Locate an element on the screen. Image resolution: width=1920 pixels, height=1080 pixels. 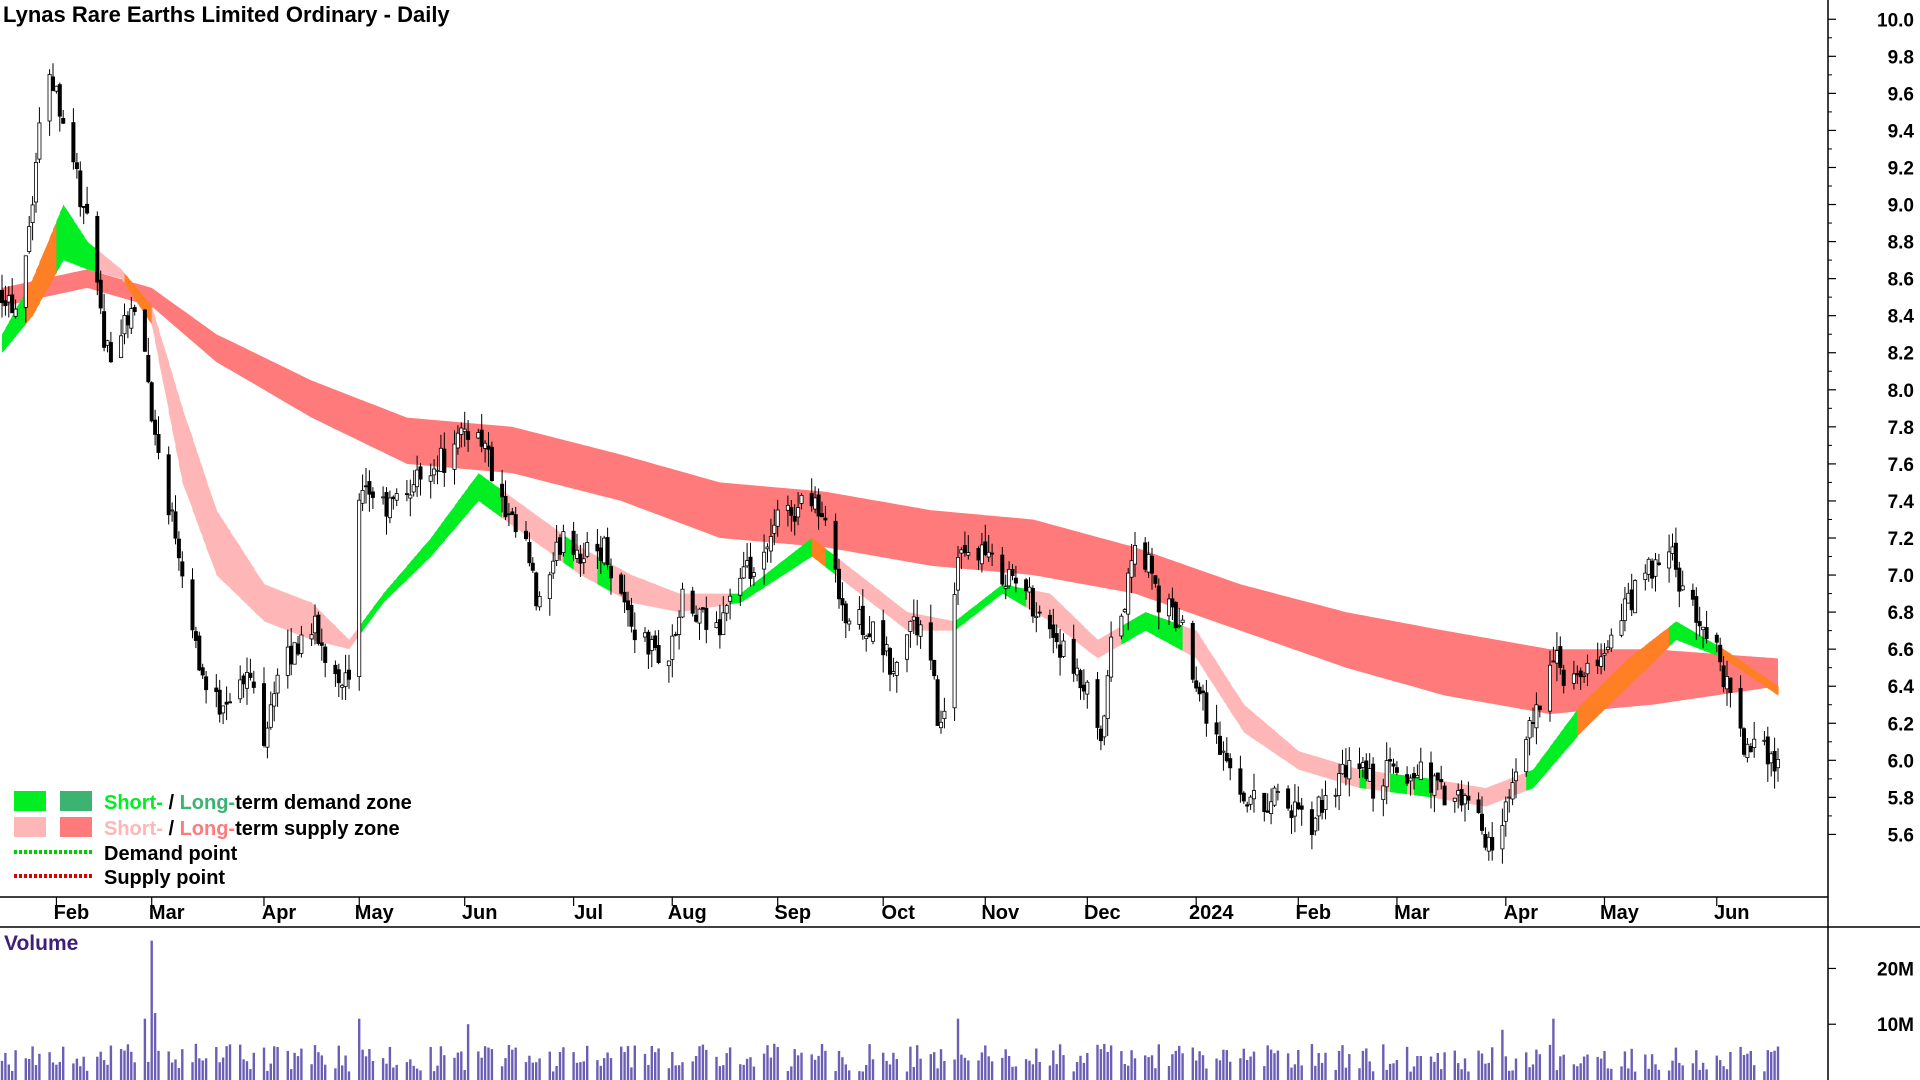
x-tick-label: Feb is located at coordinates (1313, 913).